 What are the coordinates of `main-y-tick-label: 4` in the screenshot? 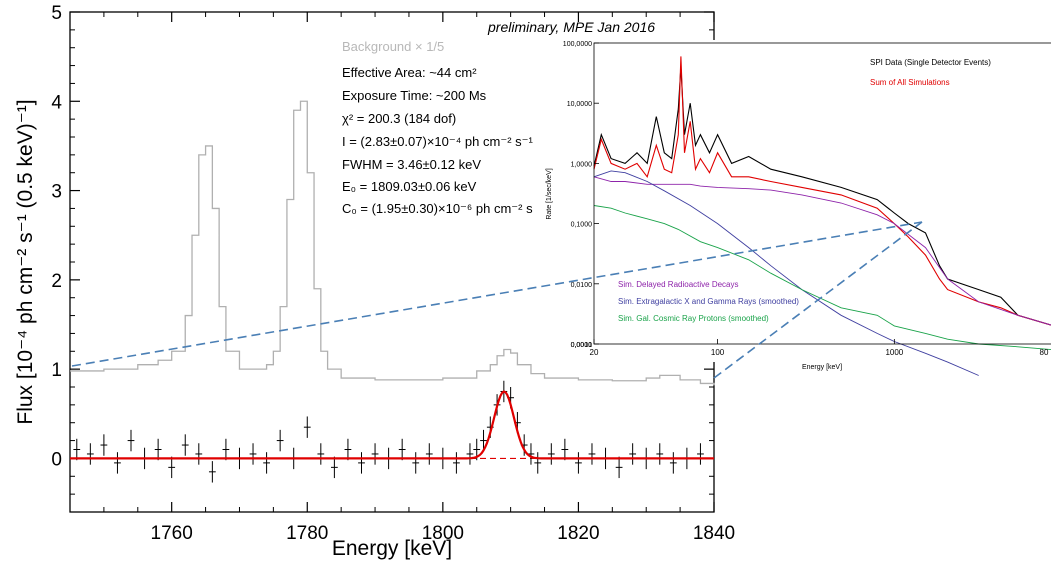 It's located at (56, 102).